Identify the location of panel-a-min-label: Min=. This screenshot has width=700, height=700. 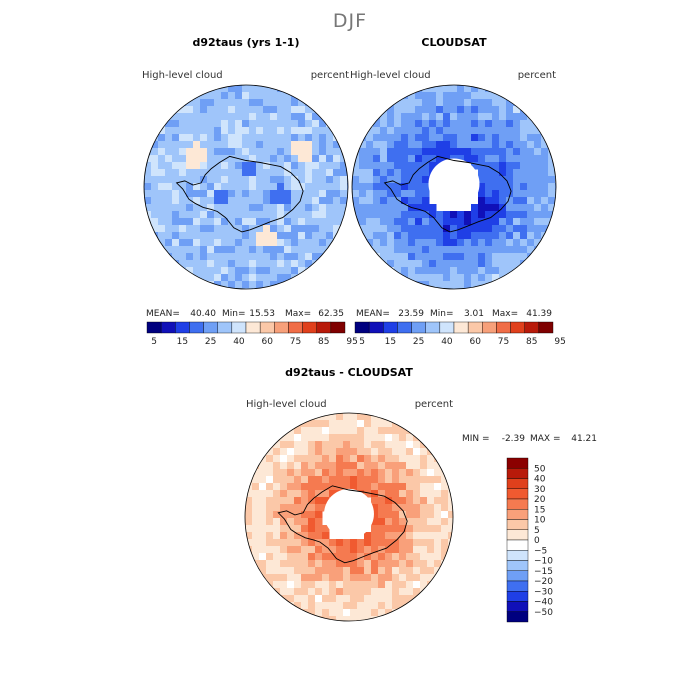
(234, 314).